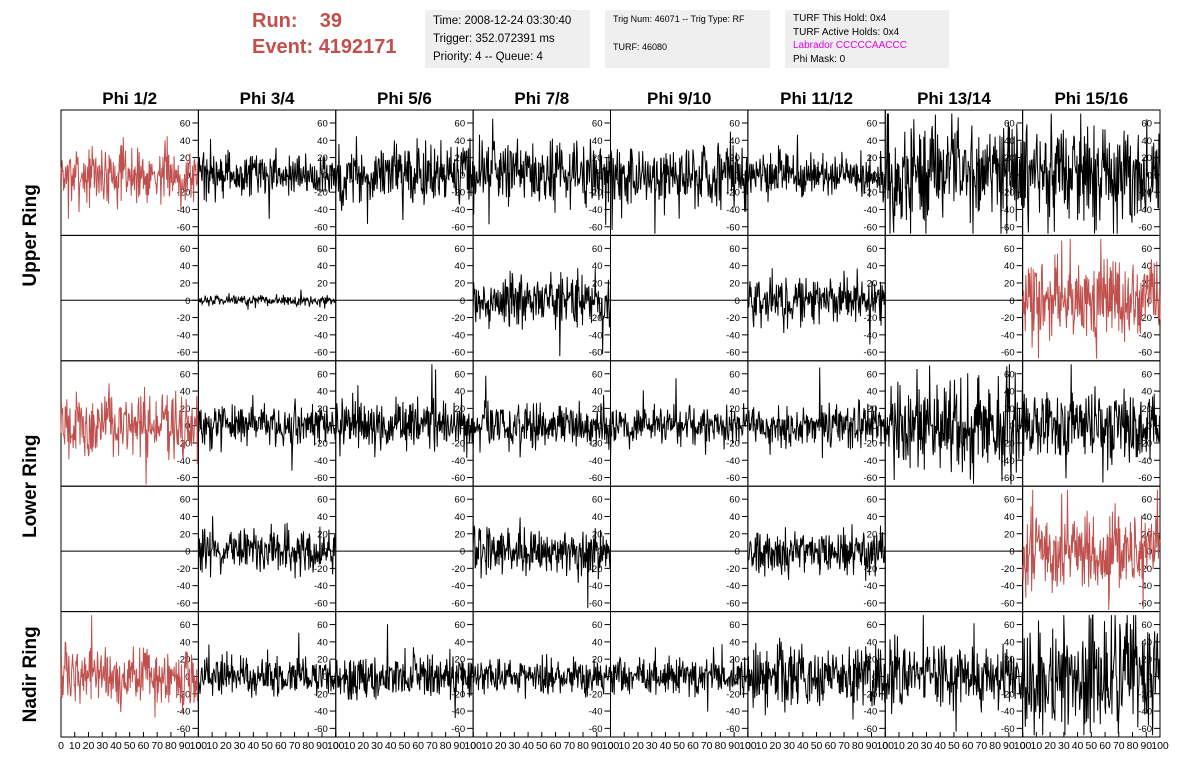 This screenshot has width=1196, height=772. I want to click on turf-active-text: TURF Active Holds: 0x4, so click(846, 32).